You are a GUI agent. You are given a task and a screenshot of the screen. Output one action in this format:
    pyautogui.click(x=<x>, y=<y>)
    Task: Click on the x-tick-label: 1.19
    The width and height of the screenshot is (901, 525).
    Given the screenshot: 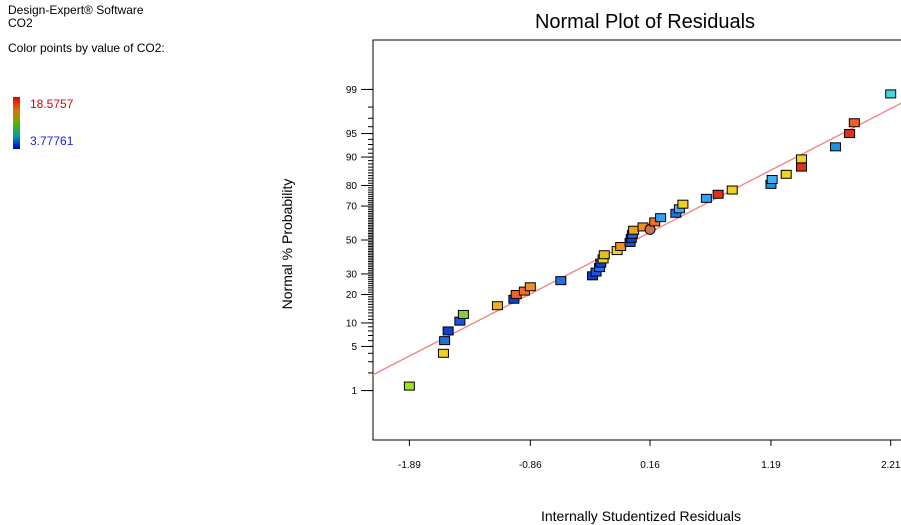 What is the action you would take?
    pyautogui.click(x=771, y=465)
    